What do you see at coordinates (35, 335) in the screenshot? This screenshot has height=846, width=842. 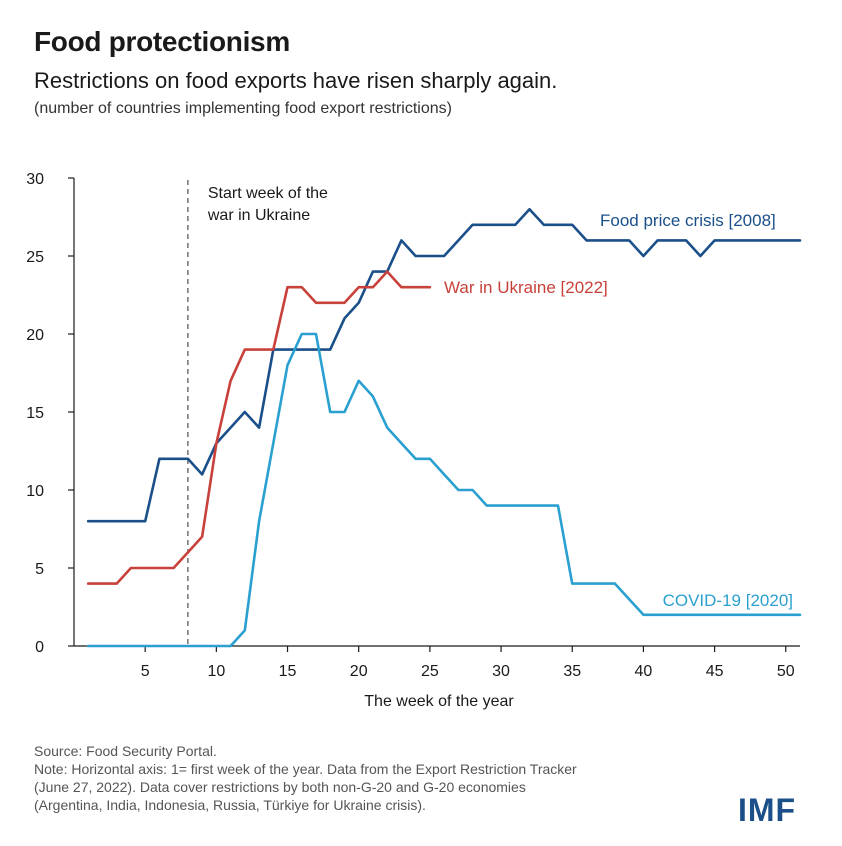 I see `y-tick-label: 20` at bounding box center [35, 335].